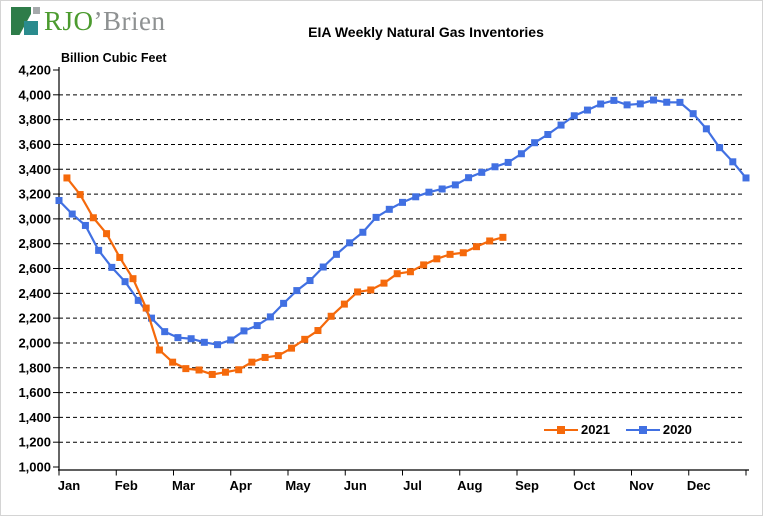  Describe the element at coordinates (129, 21) in the screenshot. I see `logo-text-brien: ’Brien` at that location.